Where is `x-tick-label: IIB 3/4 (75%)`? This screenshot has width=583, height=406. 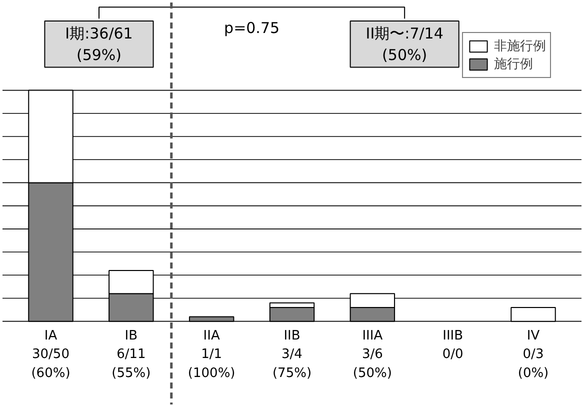
x-tick-label: IIB 3/4 (75%) is located at coordinates (292, 354).